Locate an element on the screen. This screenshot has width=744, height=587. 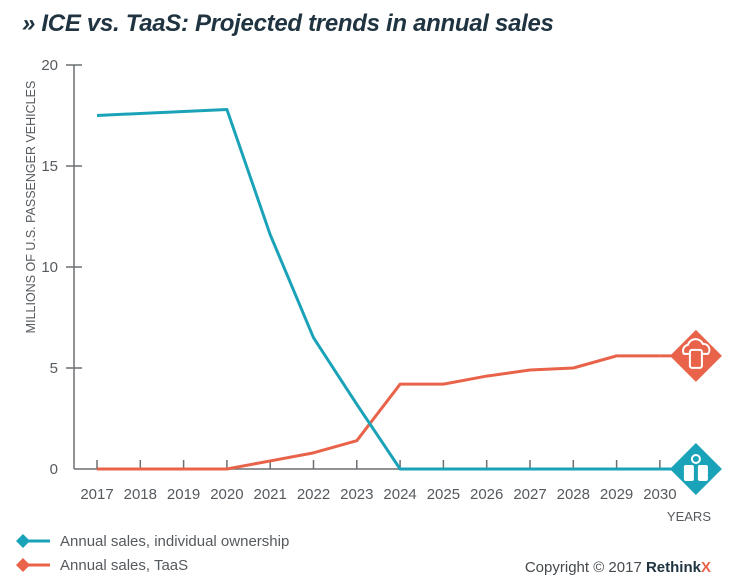
x-tick-label: 2017 is located at coordinates (96, 494).